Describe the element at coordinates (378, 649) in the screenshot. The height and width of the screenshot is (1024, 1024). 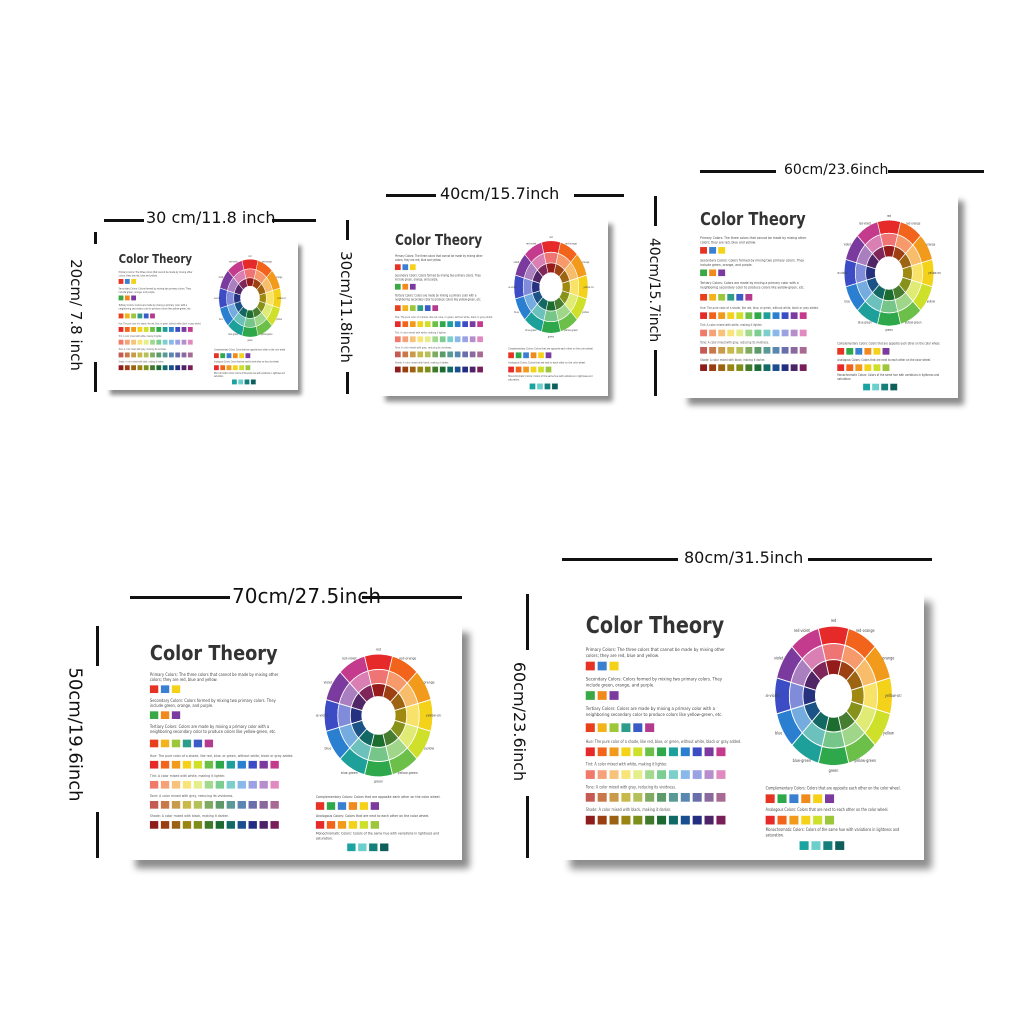
I see `wheel-label-0: red` at that location.